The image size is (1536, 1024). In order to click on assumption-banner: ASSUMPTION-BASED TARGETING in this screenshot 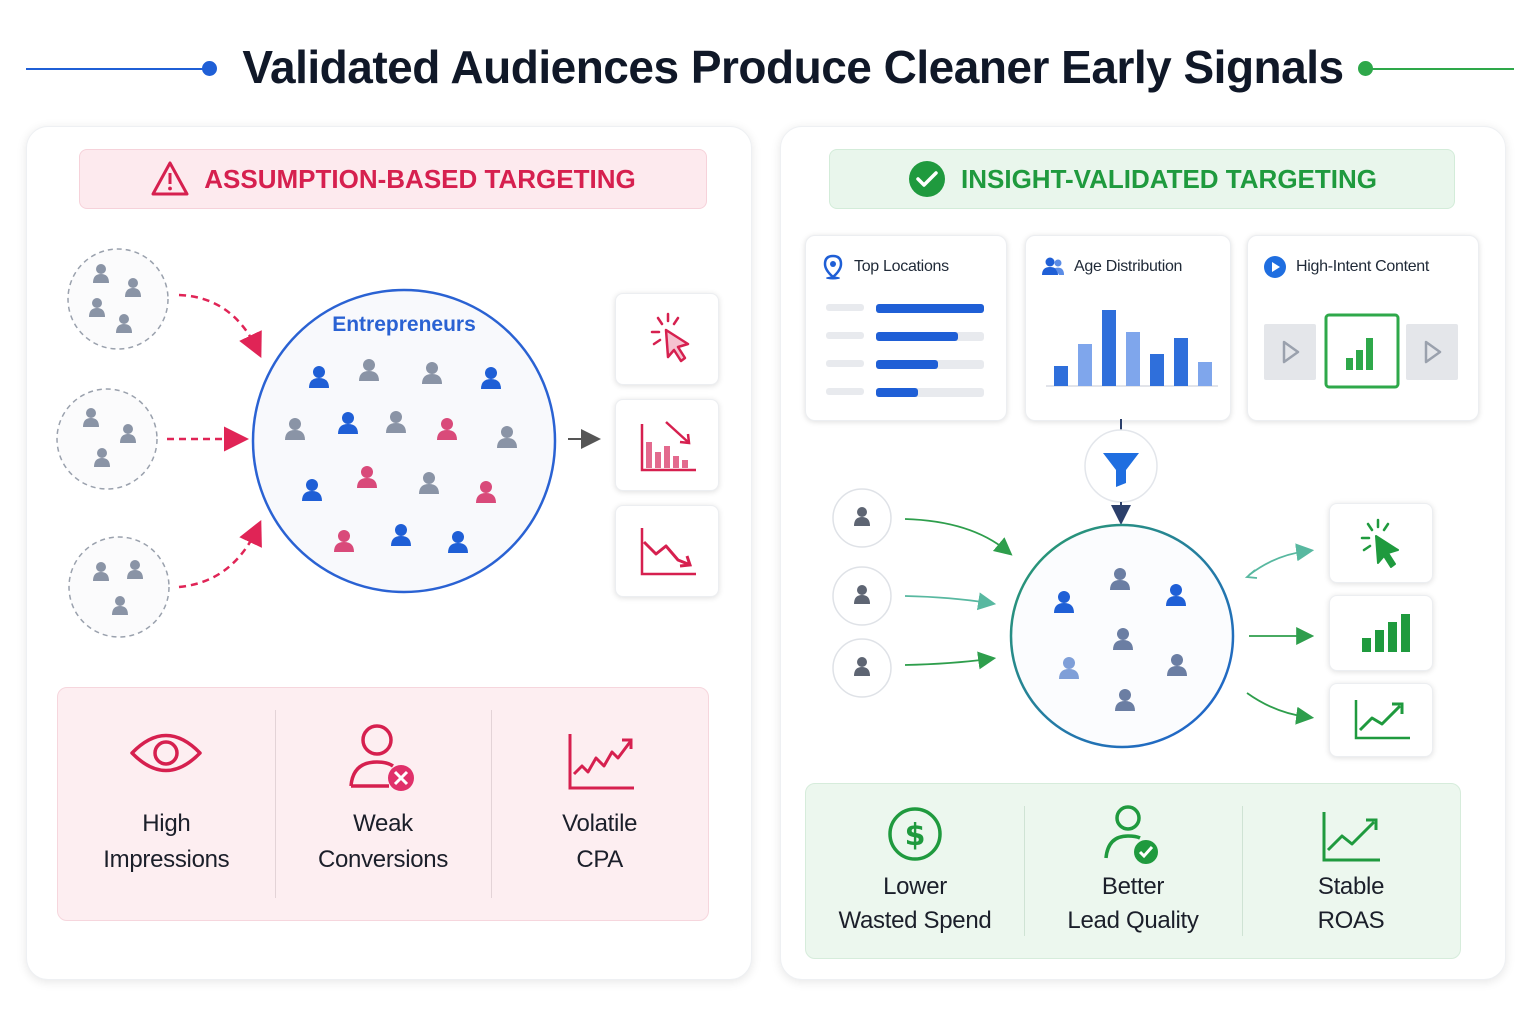, I will do `click(393, 179)`.